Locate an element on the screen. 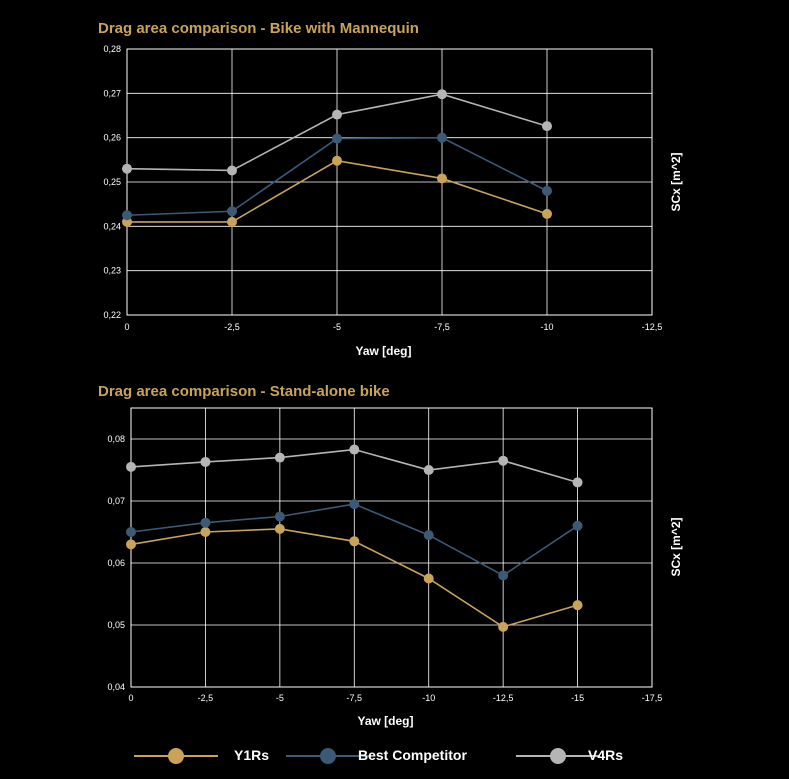  standalone-y-tick-label: 0,04 is located at coordinates (116, 687).